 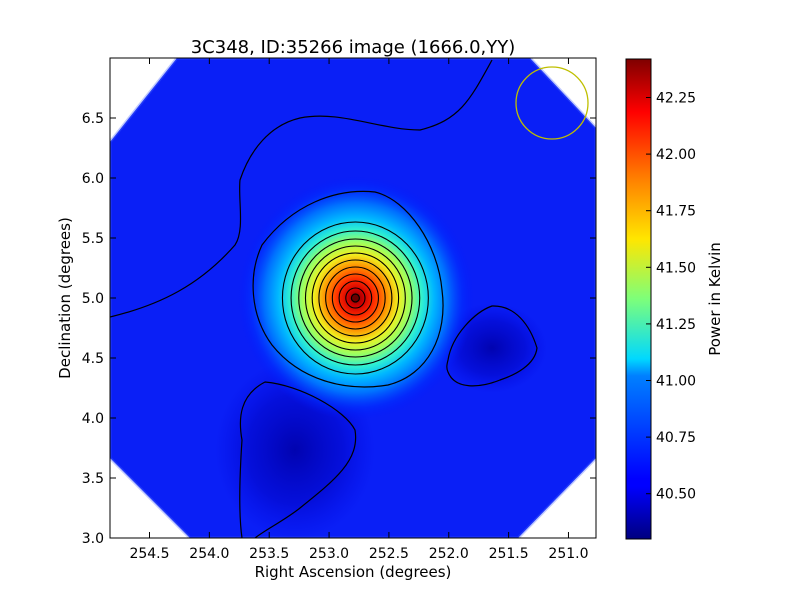 I want to click on x-tick-label: 251.0, so click(x=568, y=554).